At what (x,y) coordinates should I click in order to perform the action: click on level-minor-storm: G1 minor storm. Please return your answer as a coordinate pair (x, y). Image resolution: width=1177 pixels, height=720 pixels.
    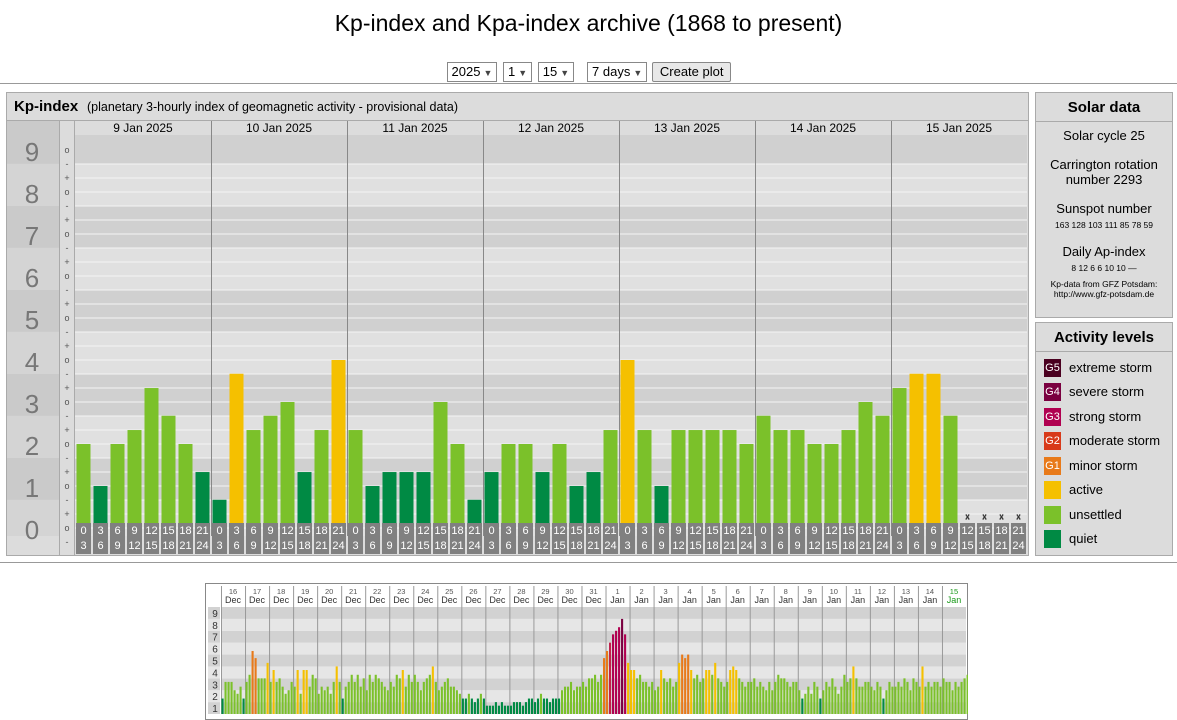
    Looking at the image, I should click on (1091, 466).